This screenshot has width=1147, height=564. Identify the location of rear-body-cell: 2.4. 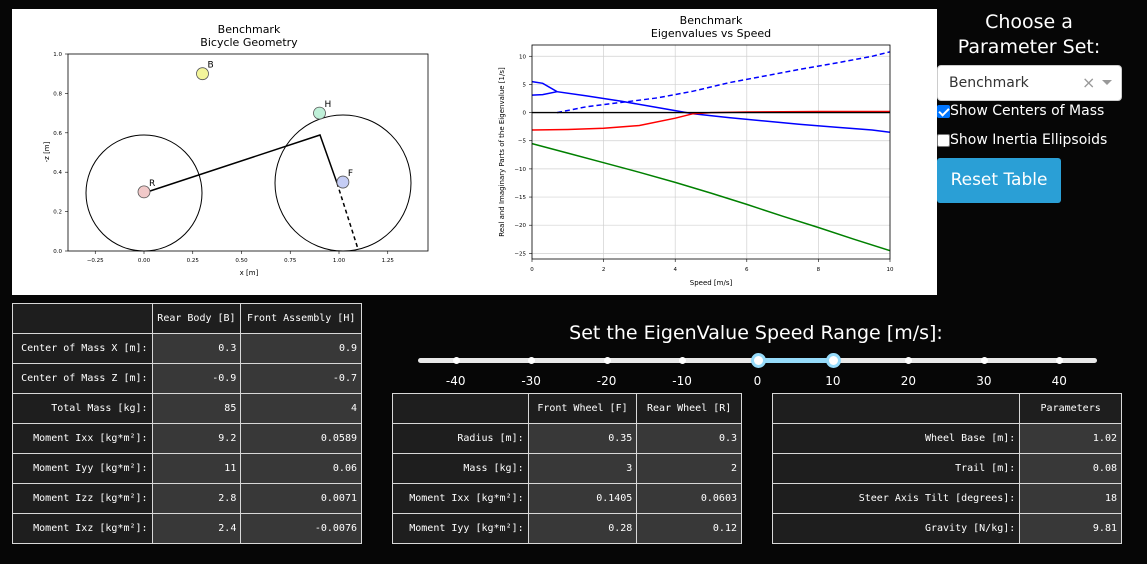
(196, 528).